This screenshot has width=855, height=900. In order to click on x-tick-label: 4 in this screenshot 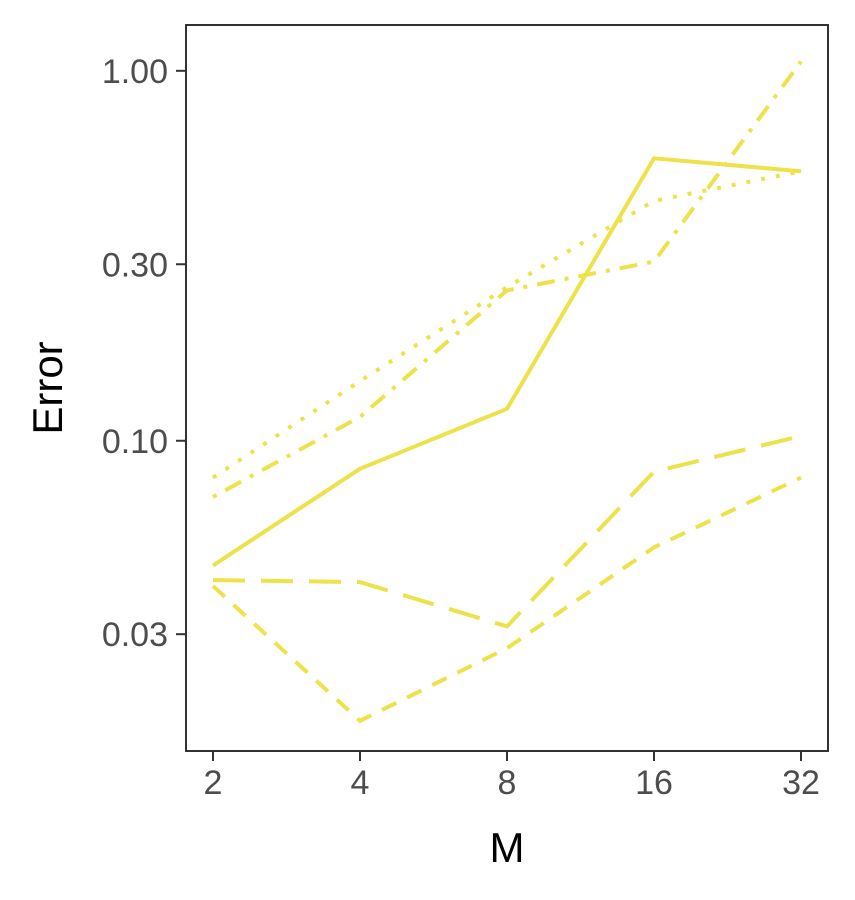, I will do `click(360, 783)`.